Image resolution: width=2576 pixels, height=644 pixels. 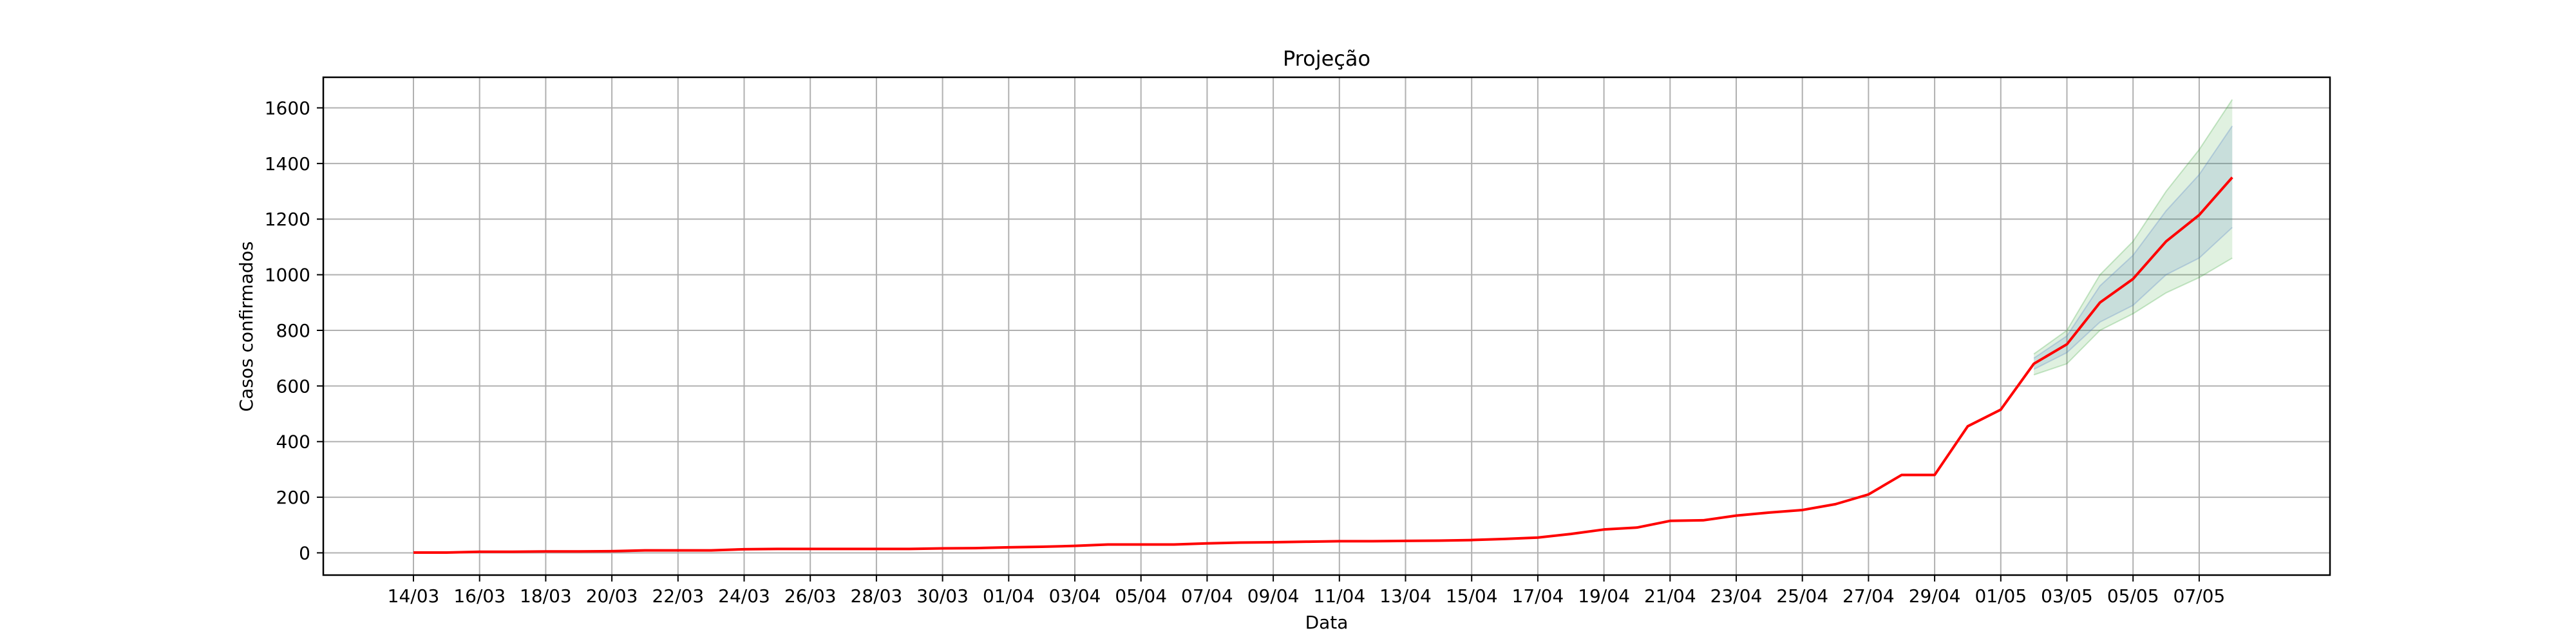 What do you see at coordinates (1802, 596) in the screenshot?
I see `x-tick-label: 25/04` at bounding box center [1802, 596].